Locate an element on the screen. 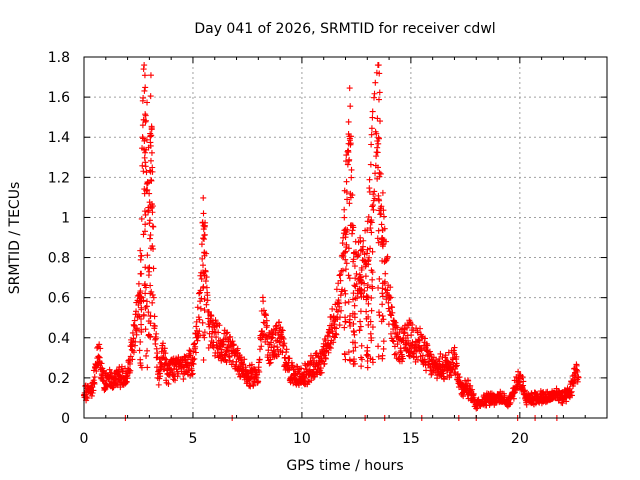  y-tick-label: 1.4 is located at coordinates (59, 138).